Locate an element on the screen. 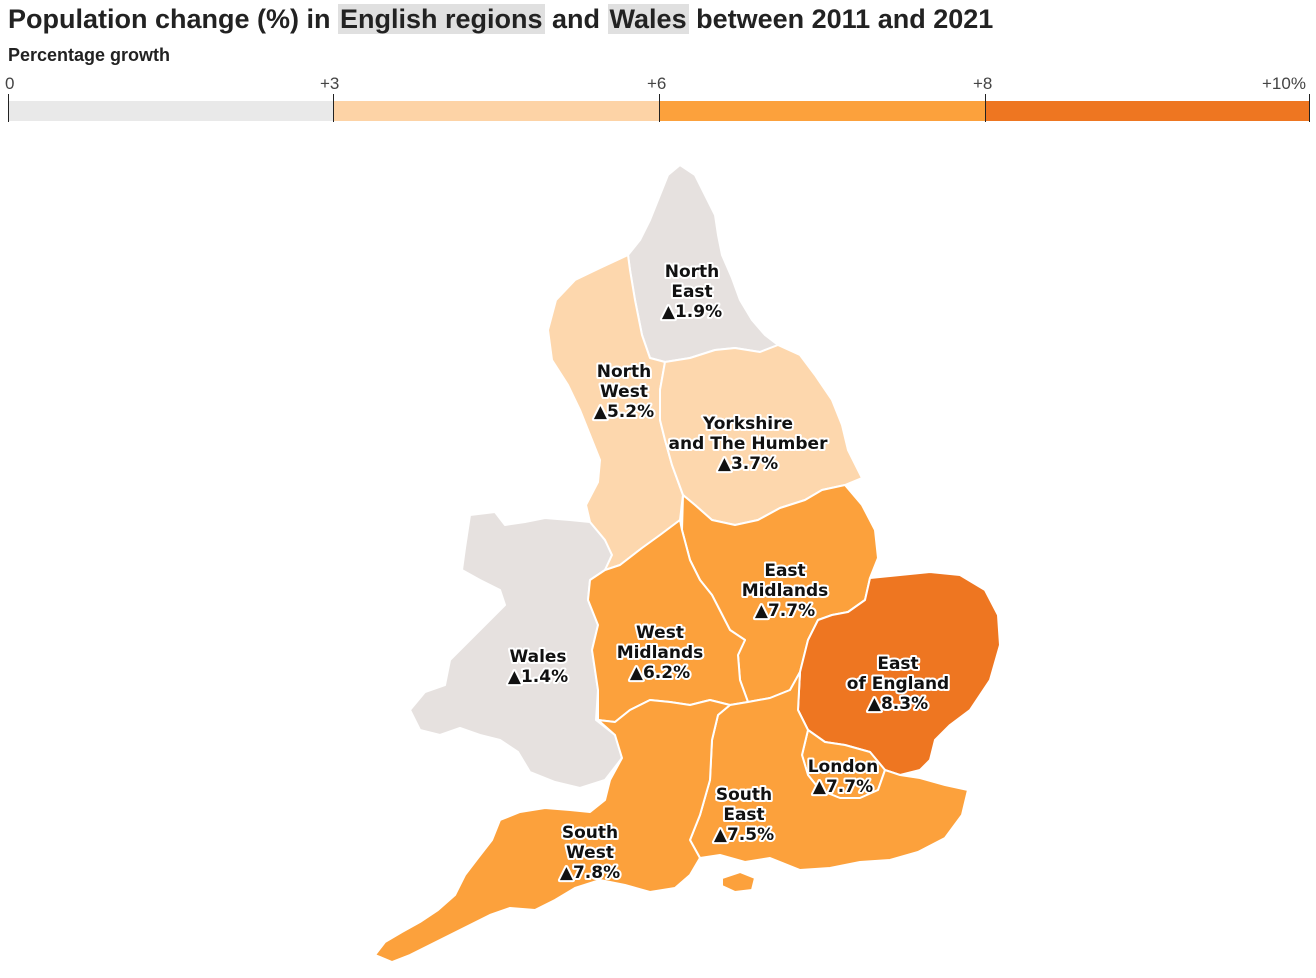 The width and height of the screenshot is (1316, 978). east-of-england-label: East of England ▲8.3% is located at coordinates (898, 684).